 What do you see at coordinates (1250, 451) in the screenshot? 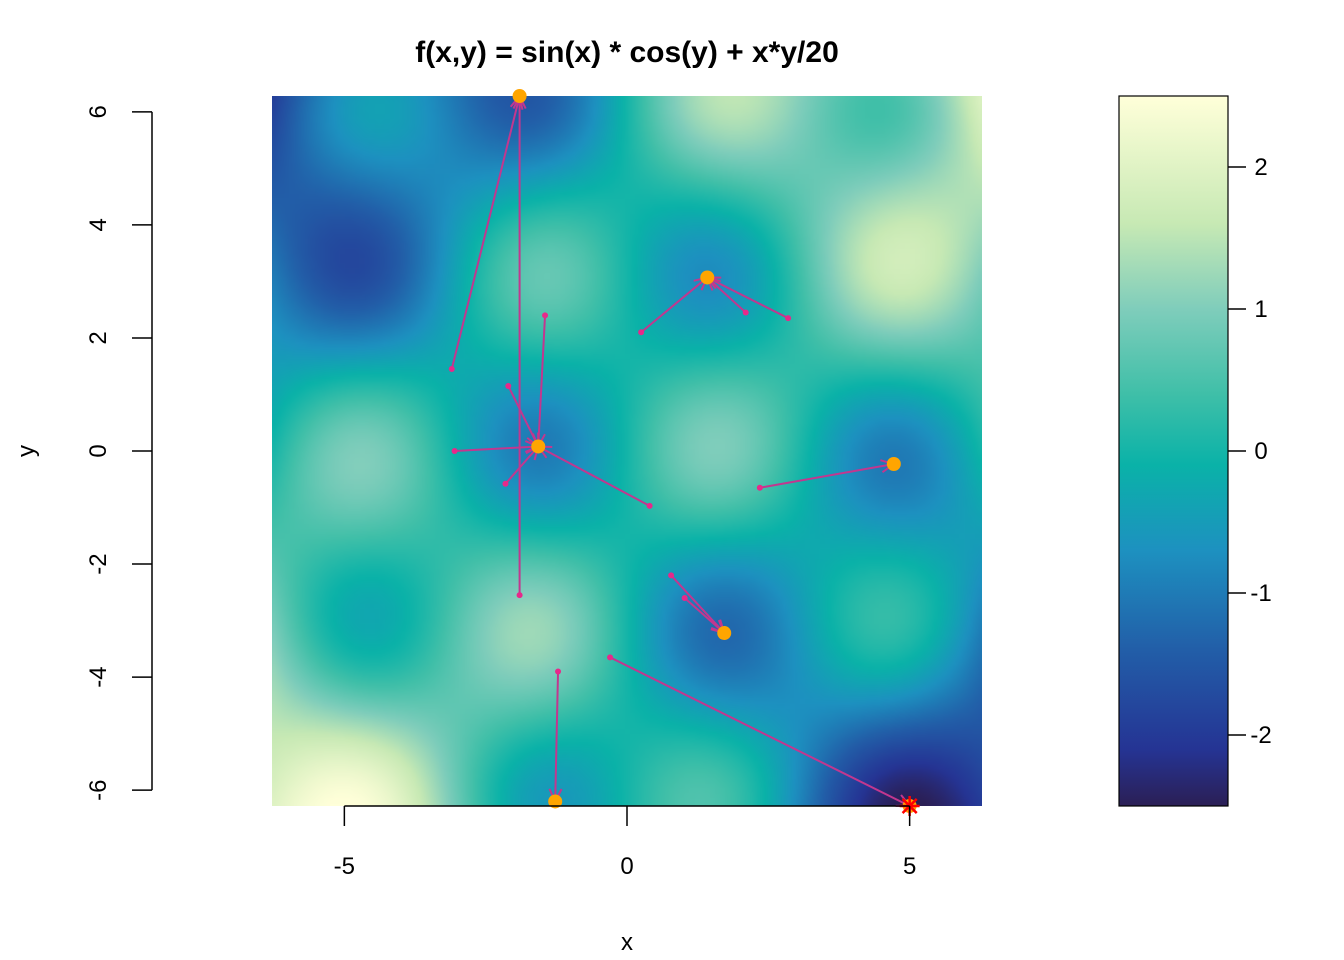
I see `colorbar-ticks: 2 1 0 -1 -2` at bounding box center [1250, 451].